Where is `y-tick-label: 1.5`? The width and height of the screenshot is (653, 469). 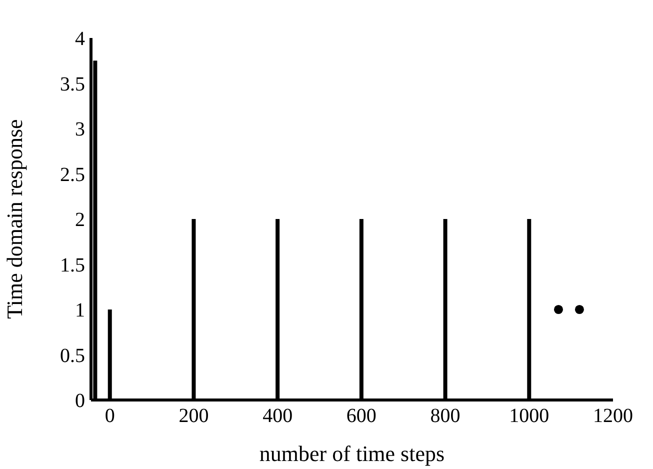
y-tick-label: 1.5 is located at coordinates (72, 265).